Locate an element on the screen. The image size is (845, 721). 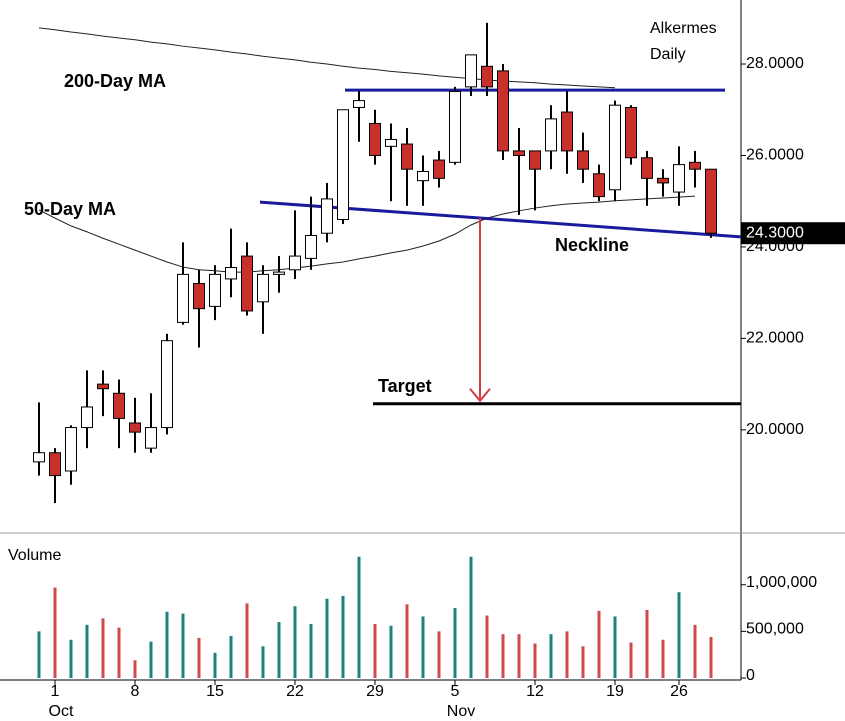
x-tick-label: 29 is located at coordinates (375, 691).